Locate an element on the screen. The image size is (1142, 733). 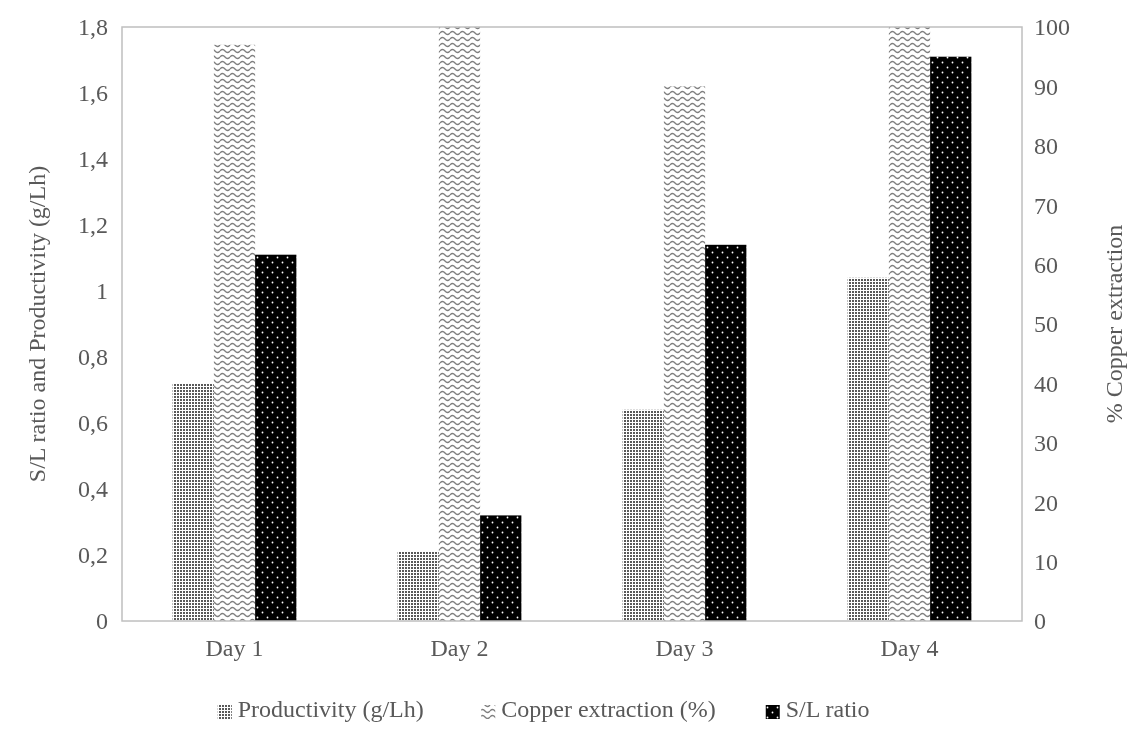
y2-tick-label: 50 is located at coordinates (1046, 324).